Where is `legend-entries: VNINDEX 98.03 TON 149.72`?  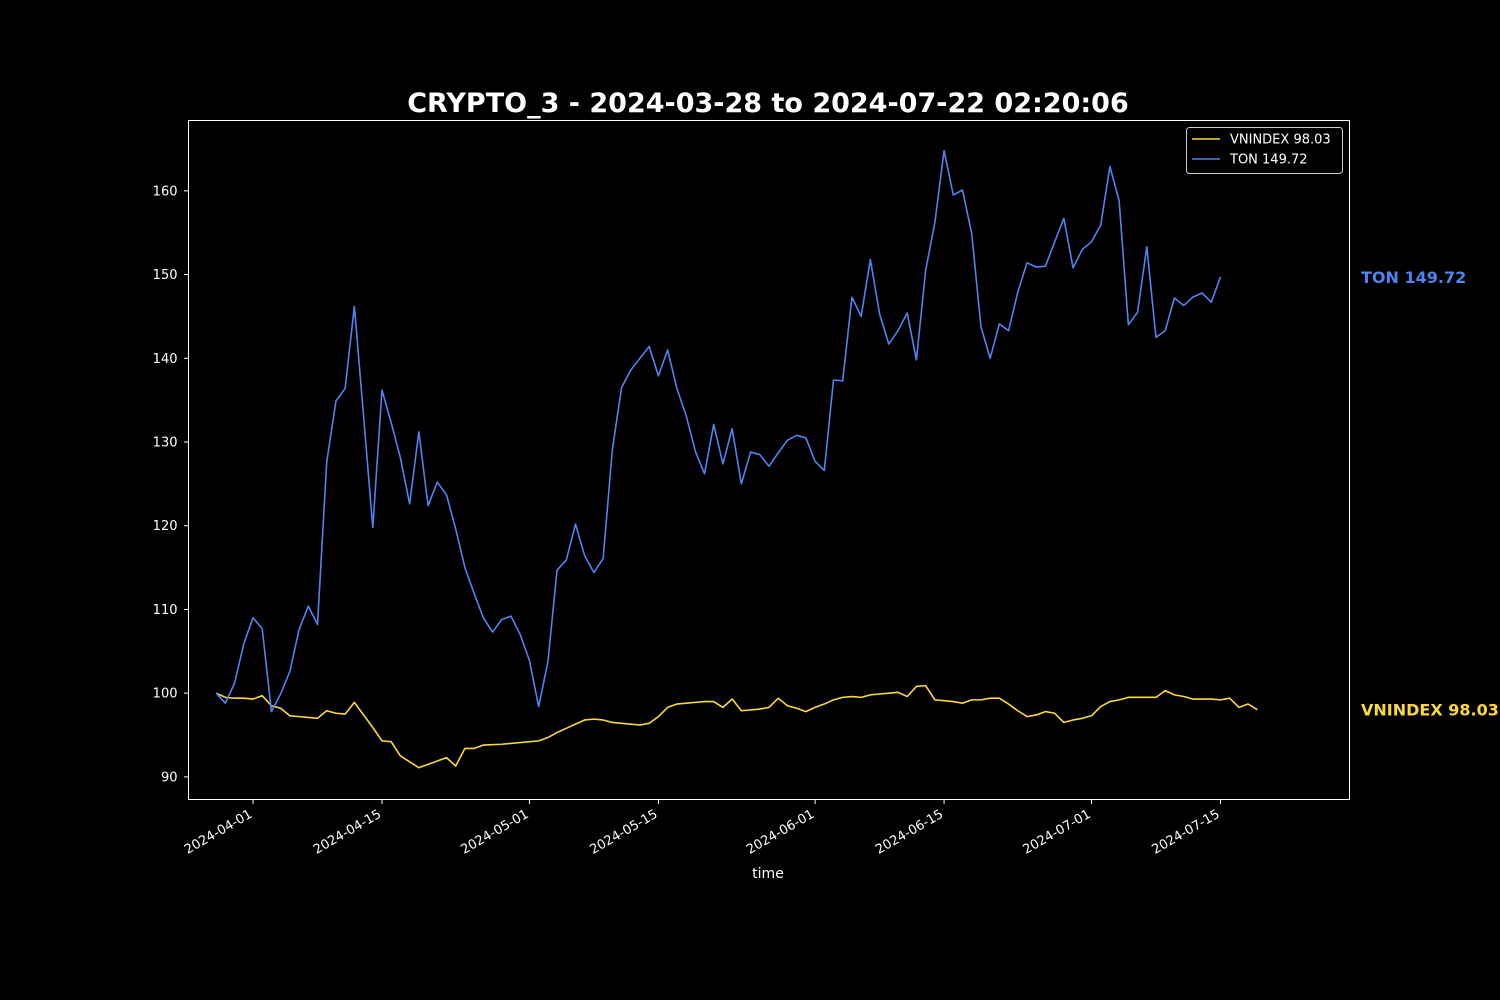 legend-entries: VNINDEX 98.03 TON 149.72 is located at coordinates (1261, 150).